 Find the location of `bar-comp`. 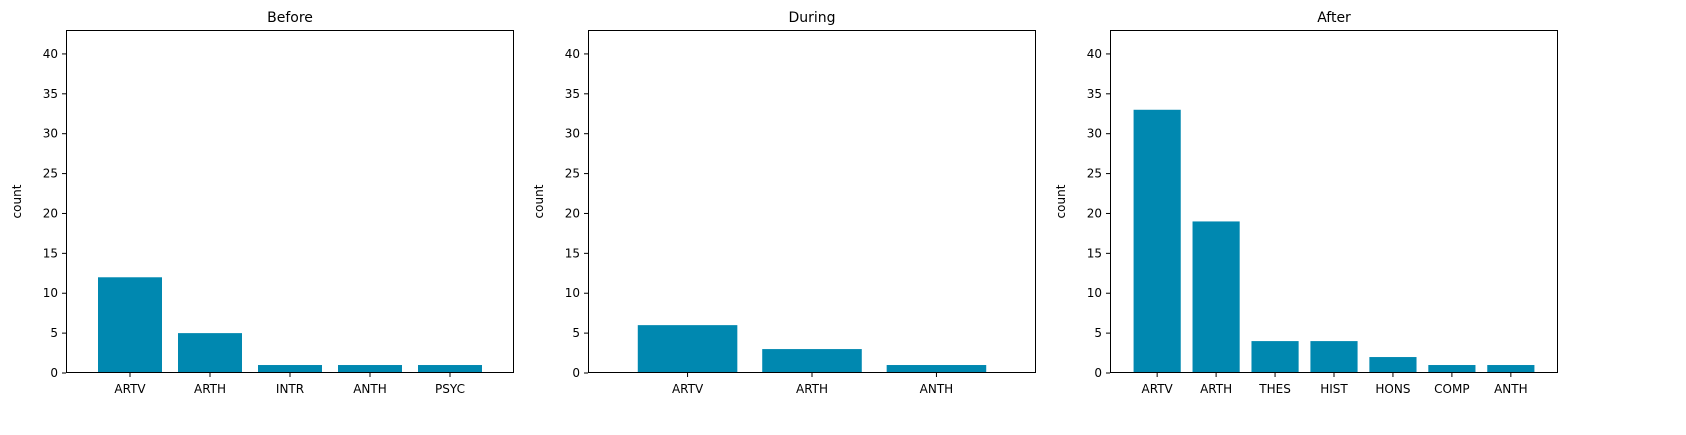

bar-comp is located at coordinates (1452, 369).